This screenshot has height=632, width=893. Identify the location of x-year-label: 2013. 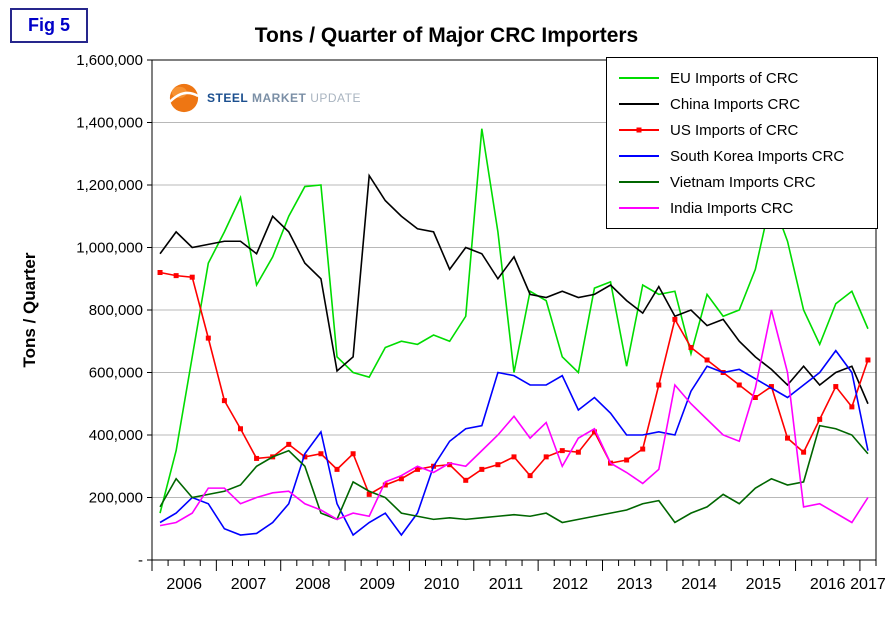
(635, 584).